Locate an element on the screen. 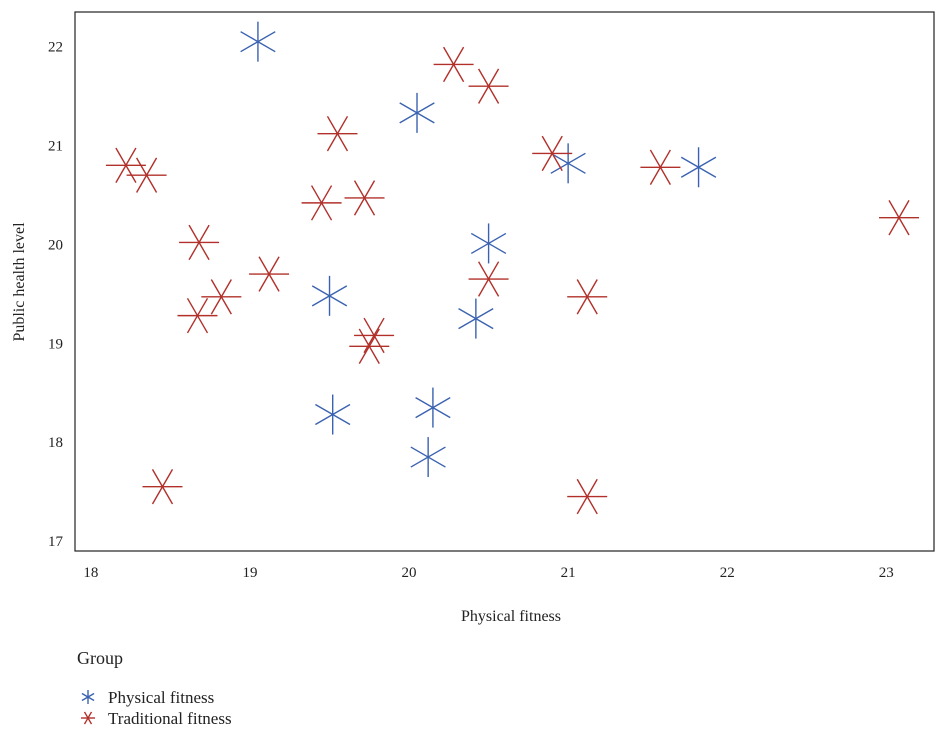 The height and width of the screenshot is (739, 936). legend-title: Group is located at coordinates (100, 658).